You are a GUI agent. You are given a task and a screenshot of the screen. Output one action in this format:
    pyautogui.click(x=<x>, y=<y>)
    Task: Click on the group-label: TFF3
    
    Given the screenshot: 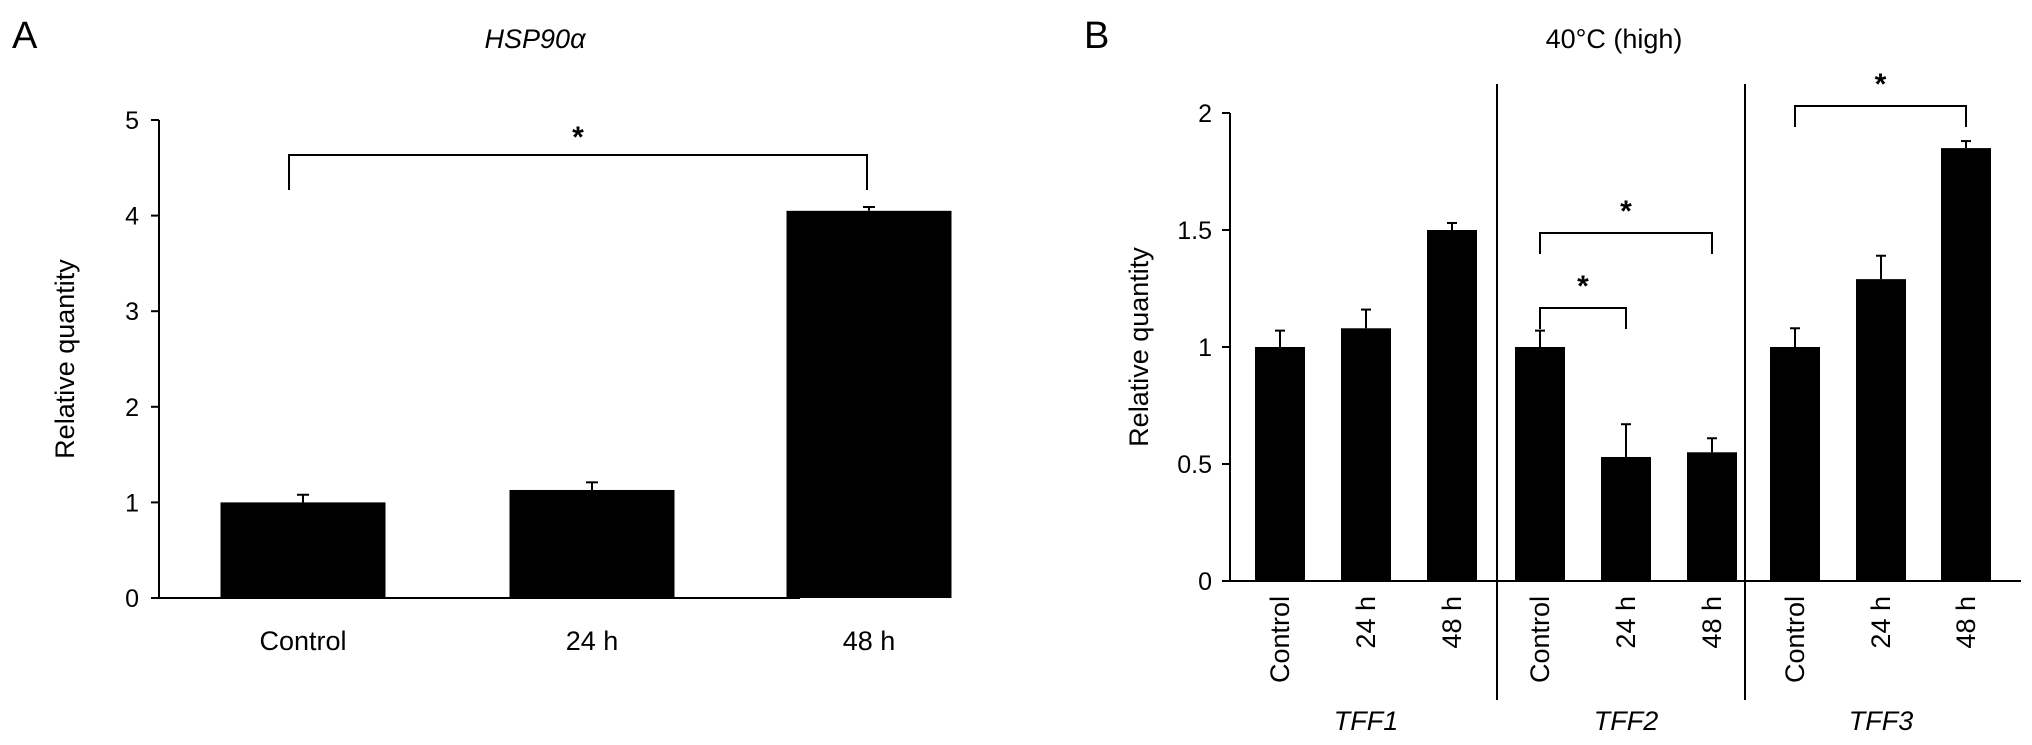 What is the action you would take?
    pyautogui.click(x=1881, y=721)
    